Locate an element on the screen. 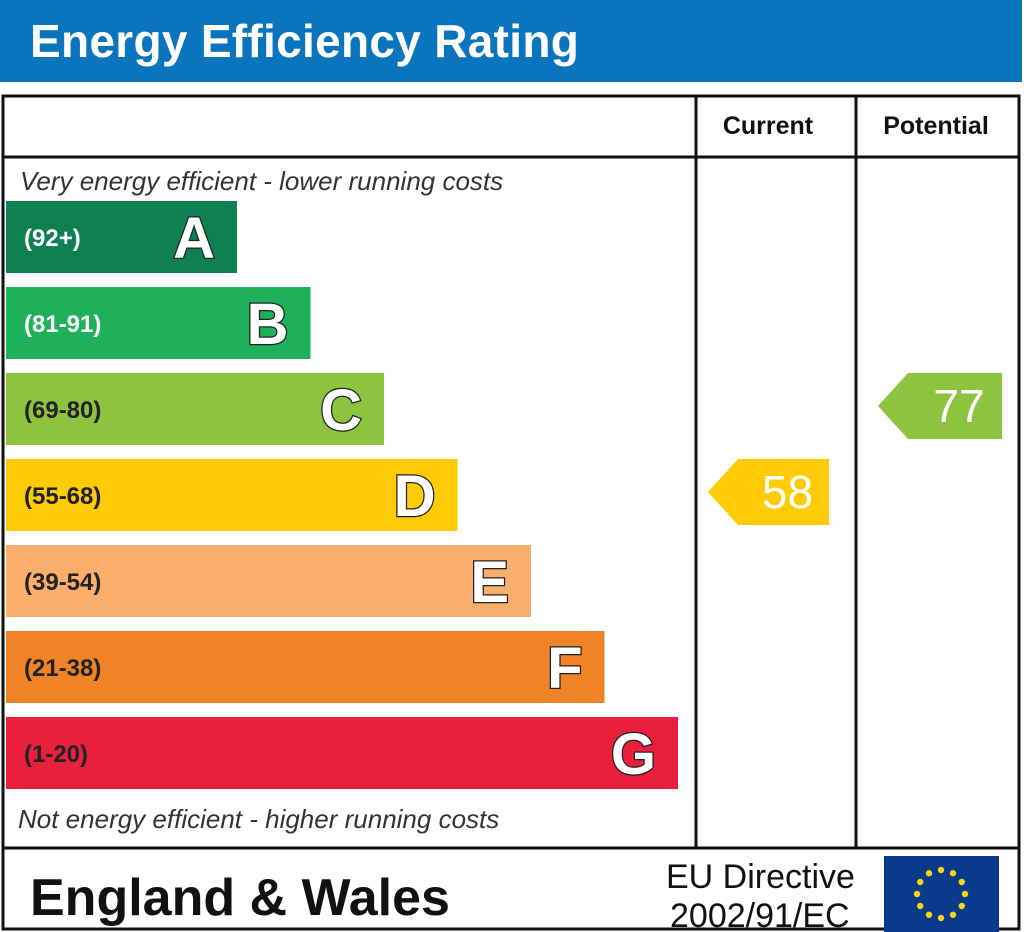 The height and width of the screenshot is (932, 1024). band-a-bar is located at coordinates (121, 237).